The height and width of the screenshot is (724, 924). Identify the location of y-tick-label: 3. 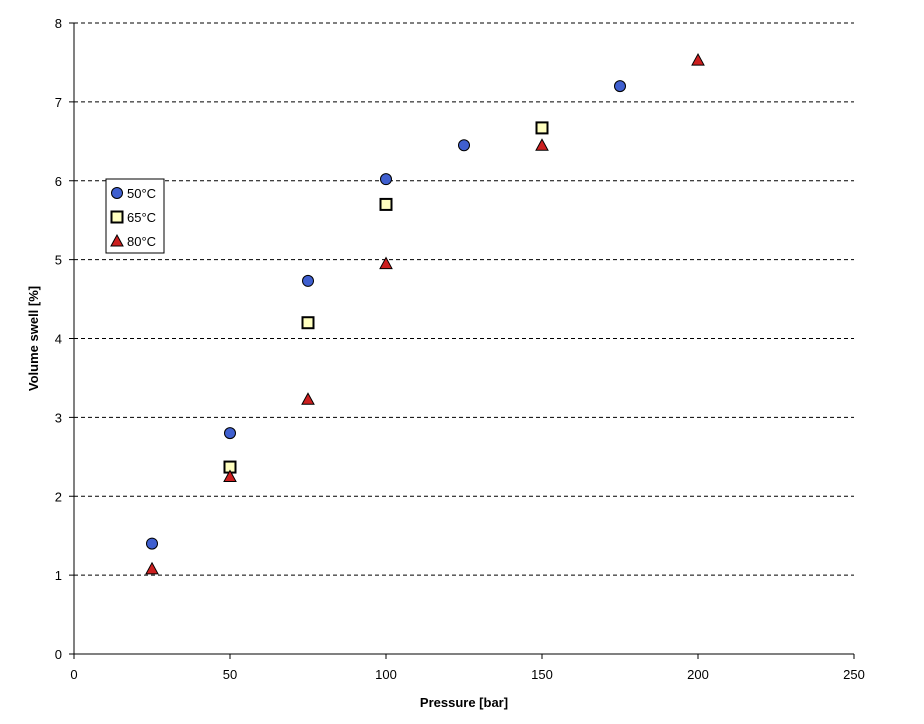
(58, 417).